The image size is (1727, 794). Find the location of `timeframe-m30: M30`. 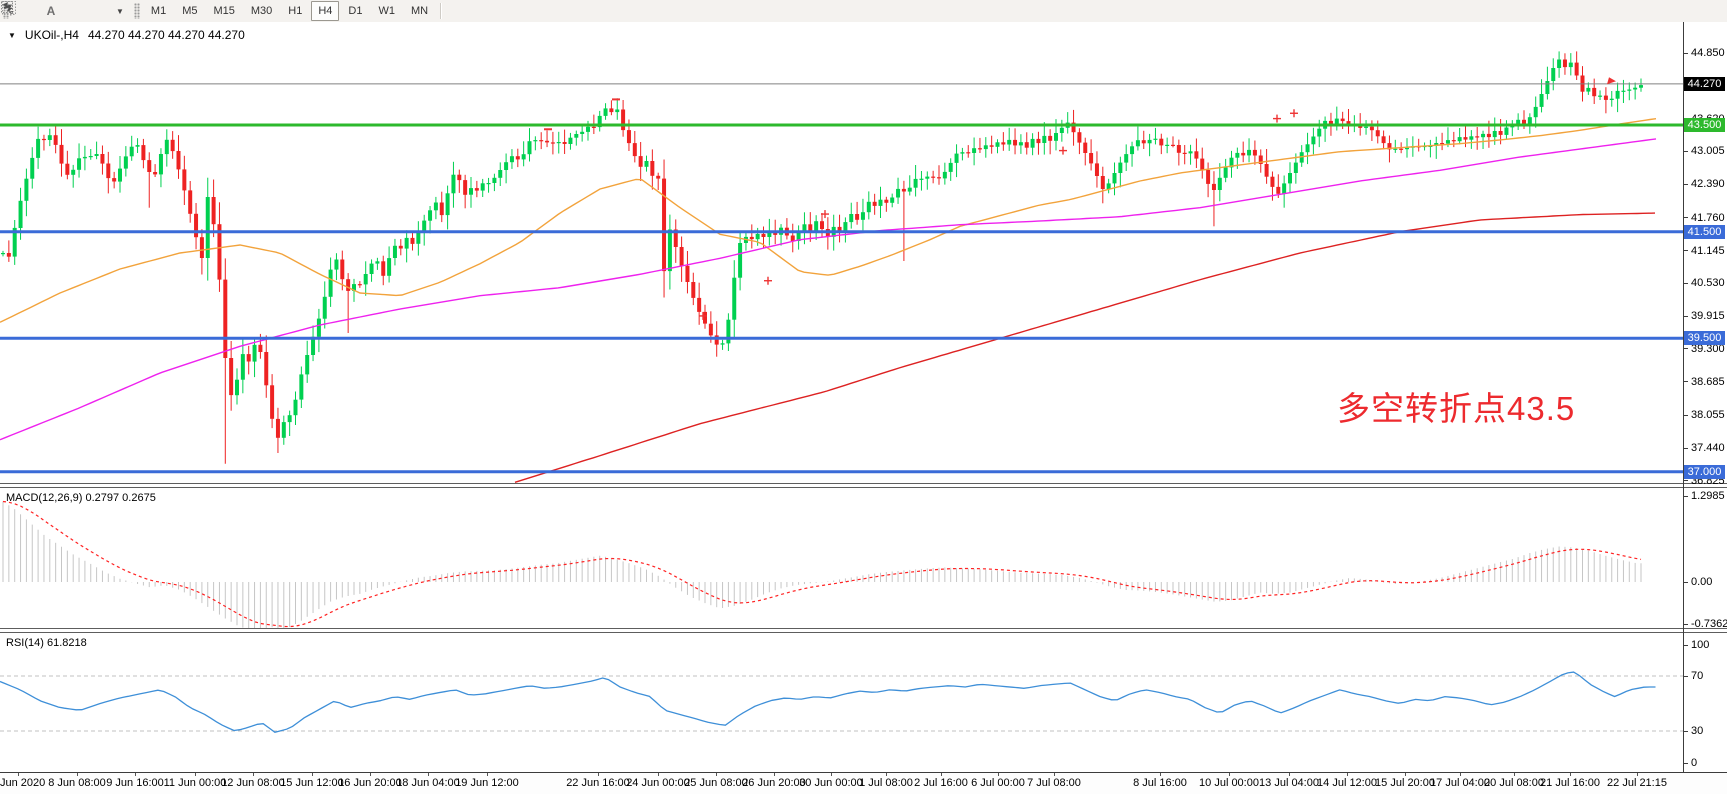

timeframe-m30: M30 is located at coordinates (261, 11).